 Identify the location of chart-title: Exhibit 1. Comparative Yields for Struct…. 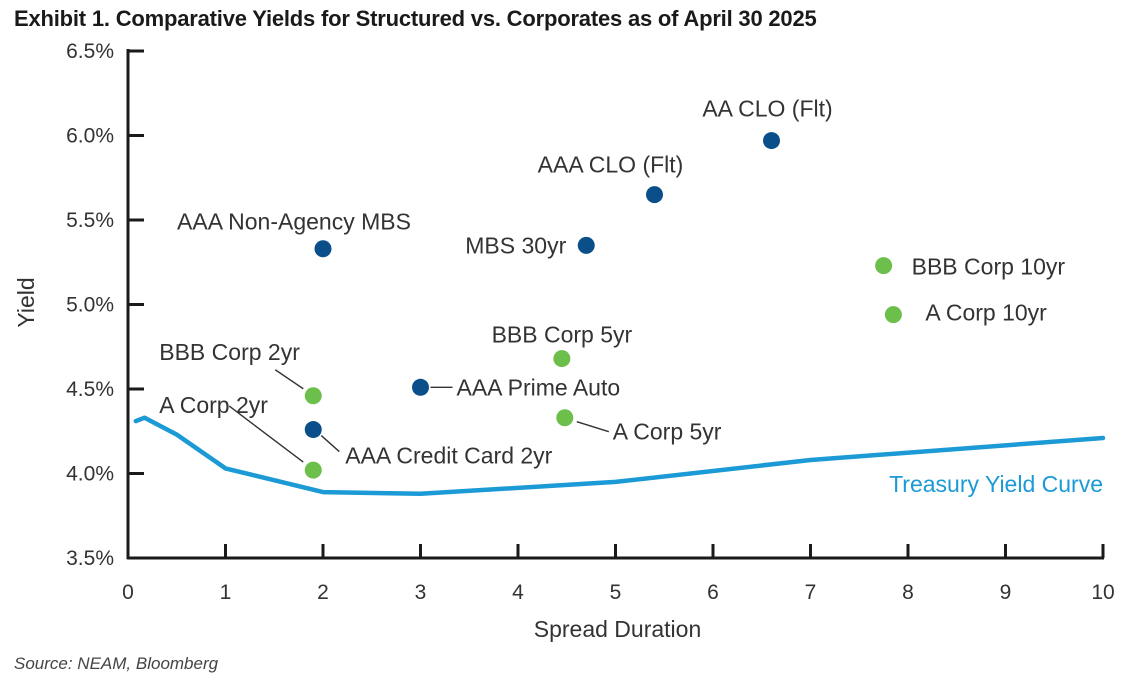
(415, 18).